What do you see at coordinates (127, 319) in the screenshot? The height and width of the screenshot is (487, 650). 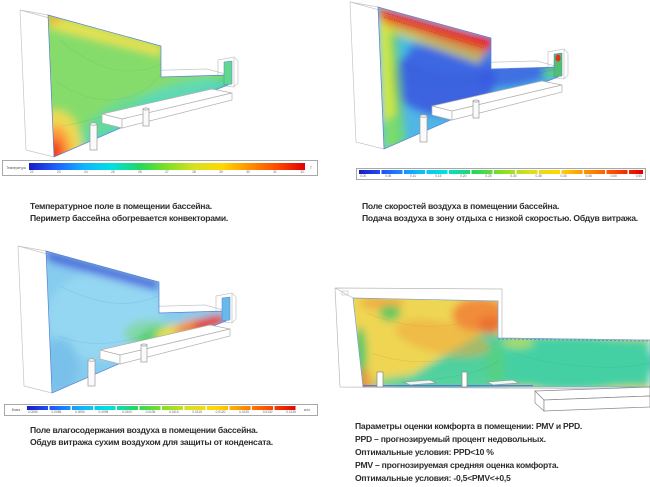 I see `moisture-field-figure` at bounding box center [127, 319].